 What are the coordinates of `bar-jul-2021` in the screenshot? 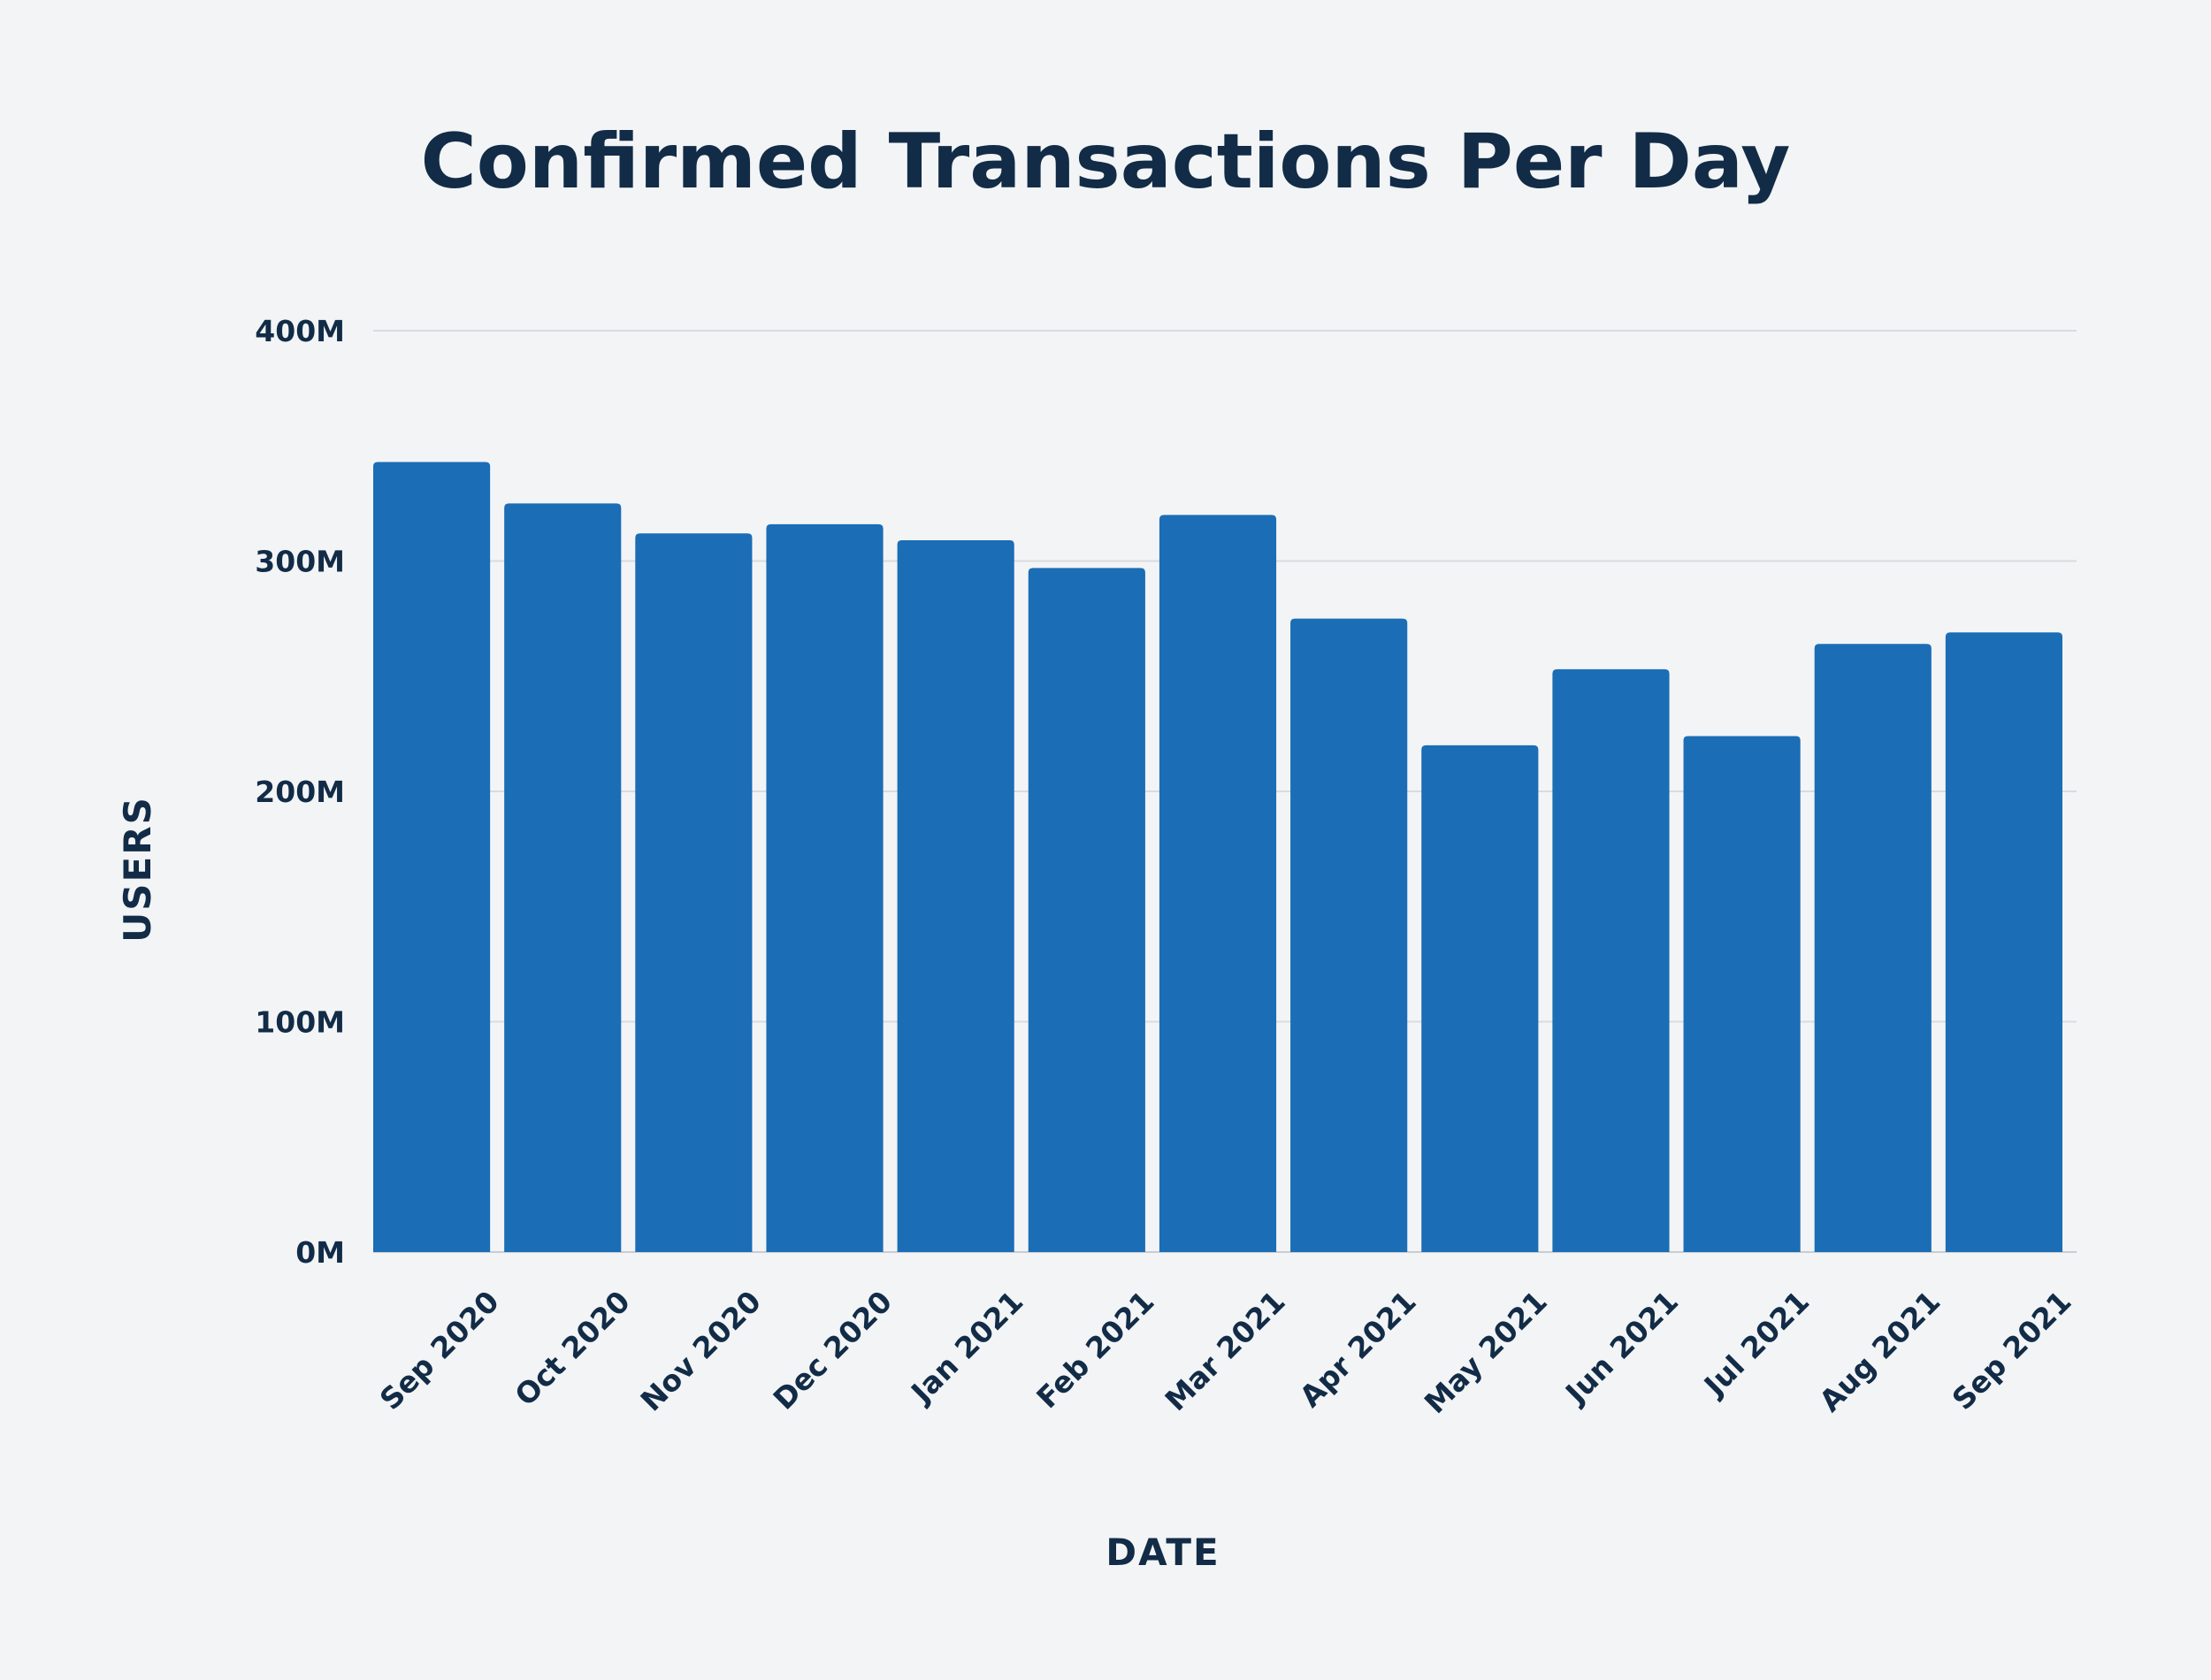 It's located at (1742, 994).